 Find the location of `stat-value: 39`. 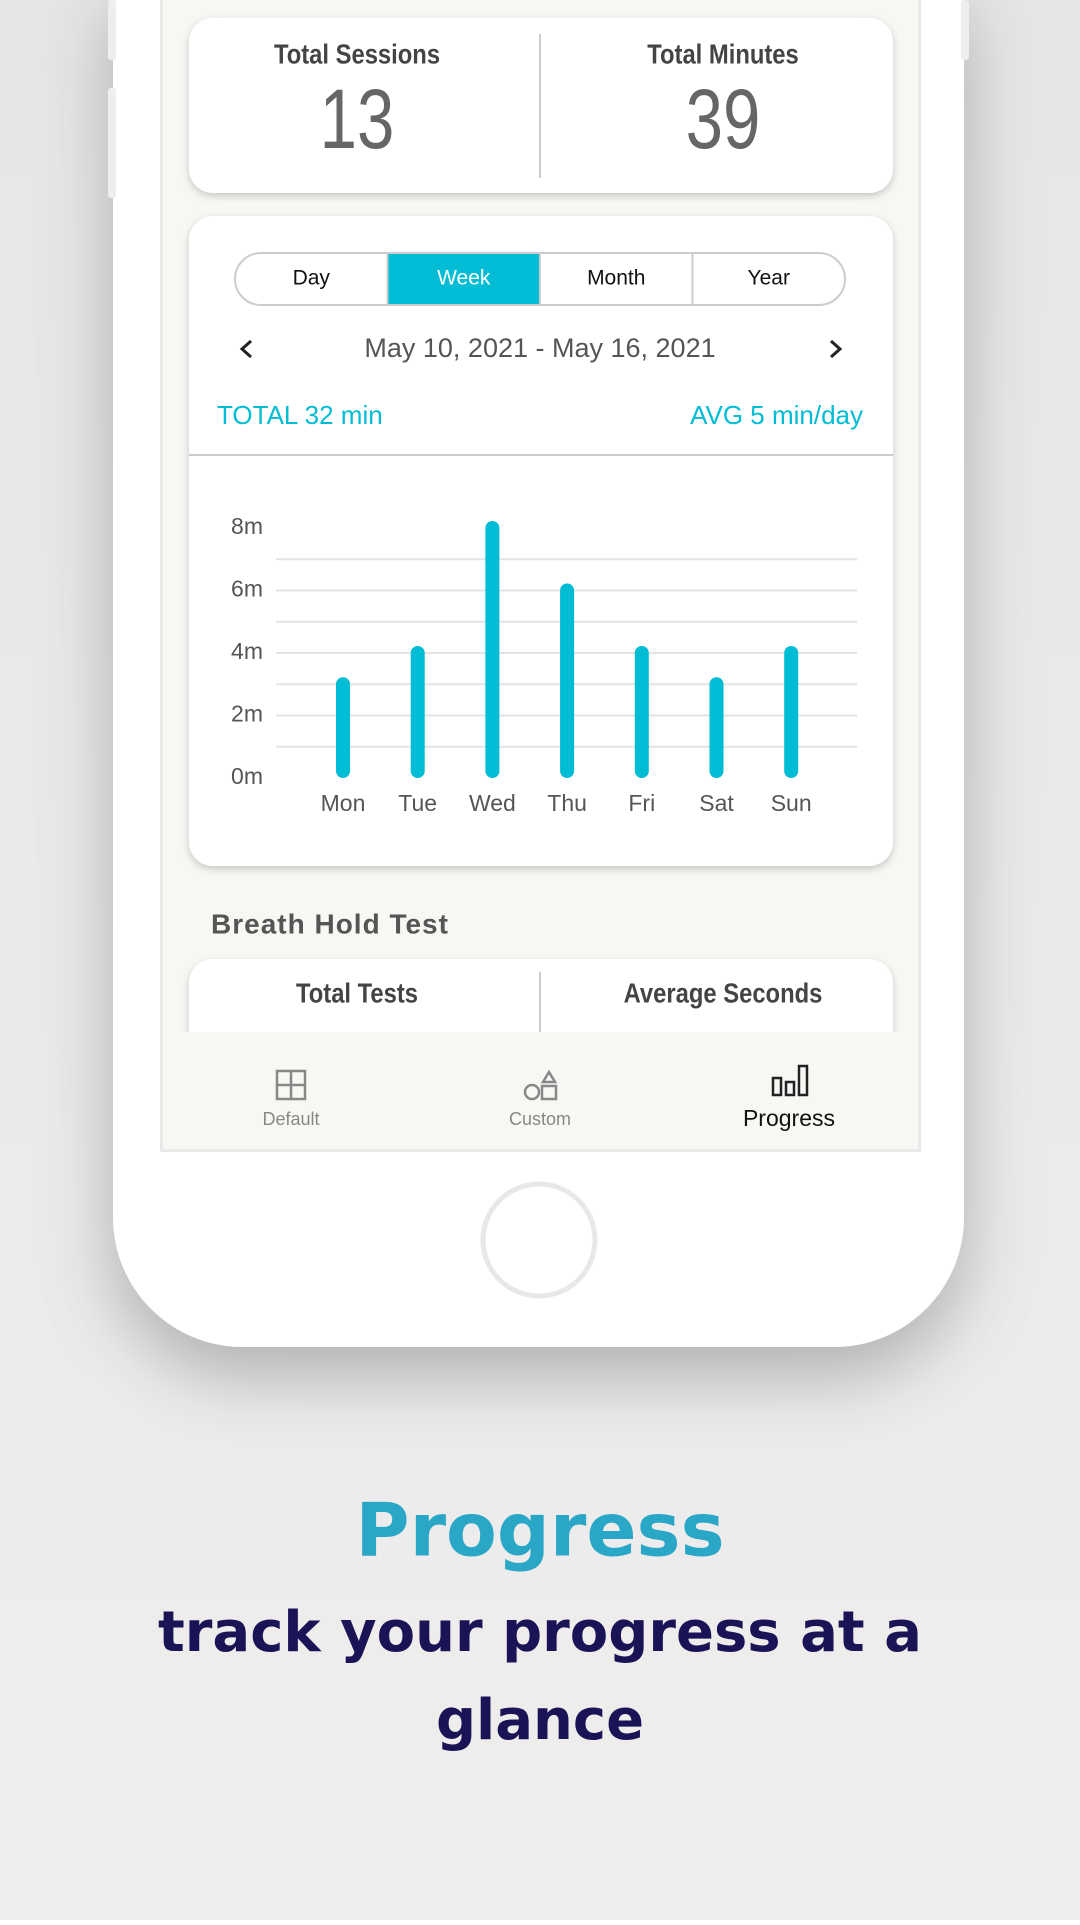

stat-value: 39 is located at coordinates (723, 120).